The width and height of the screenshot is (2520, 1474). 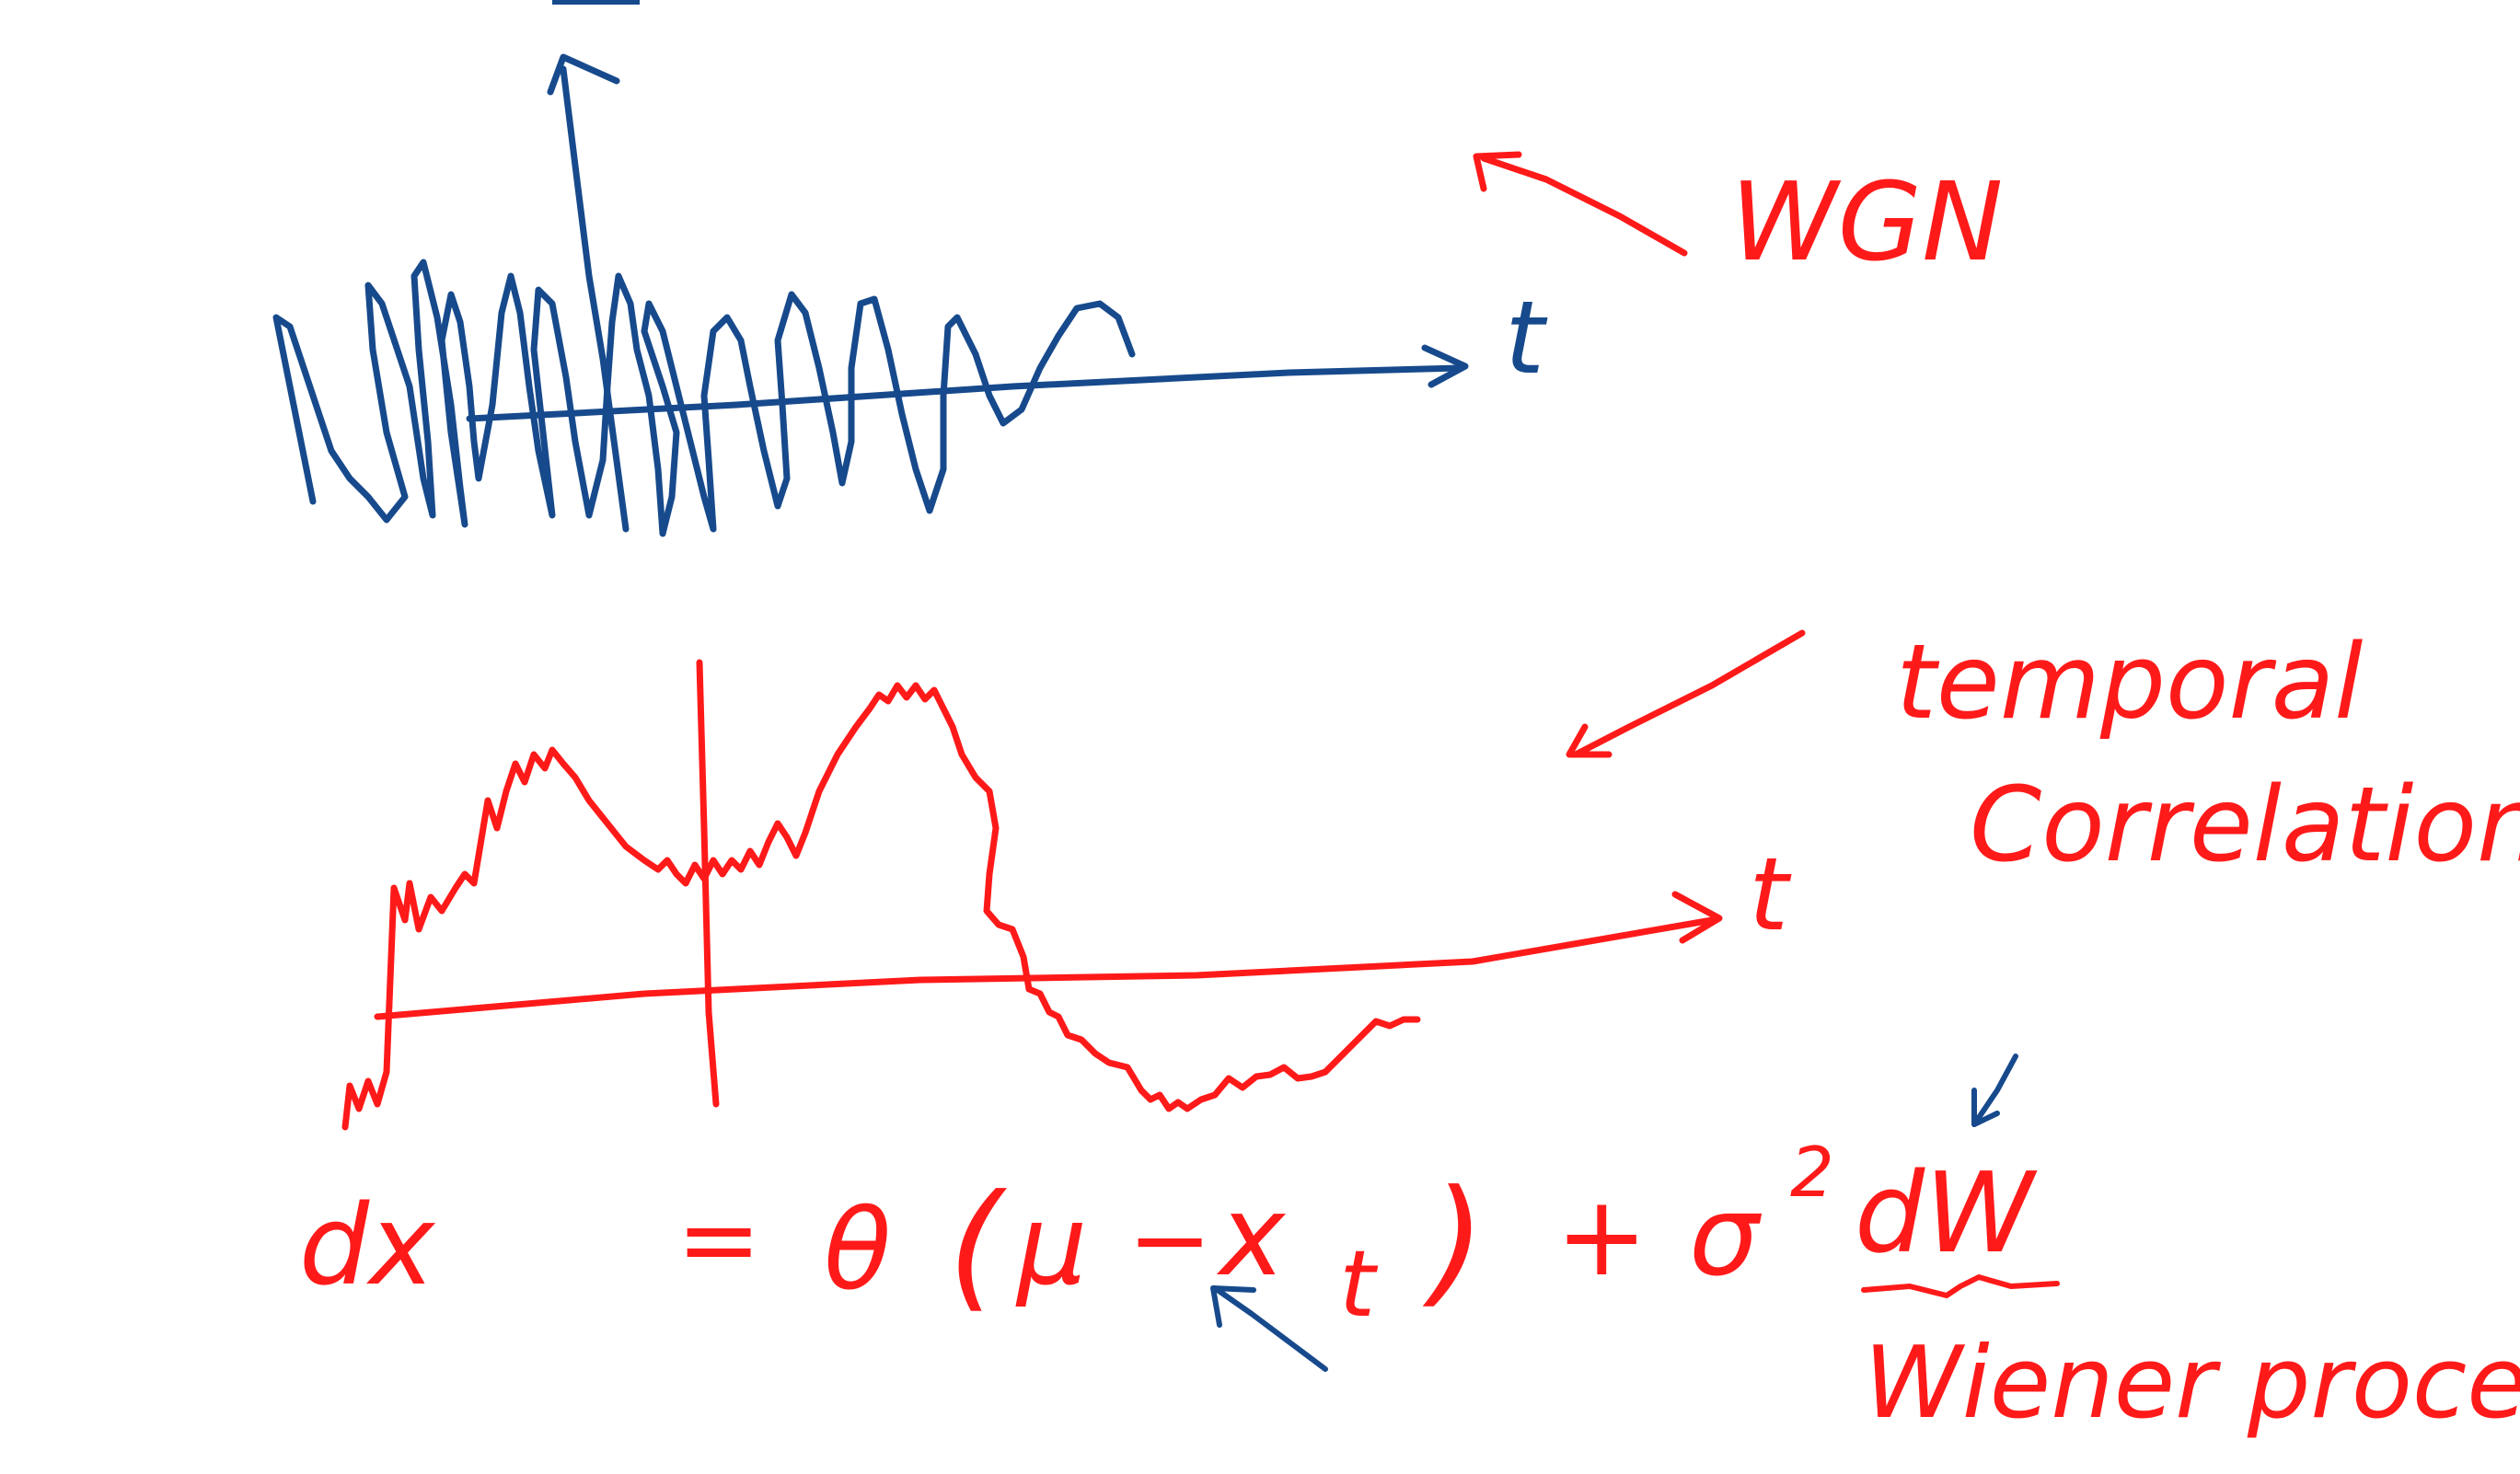 What do you see at coordinates (1584, 206) in the screenshot?
I see `wgn-pointer-arrow` at bounding box center [1584, 206].